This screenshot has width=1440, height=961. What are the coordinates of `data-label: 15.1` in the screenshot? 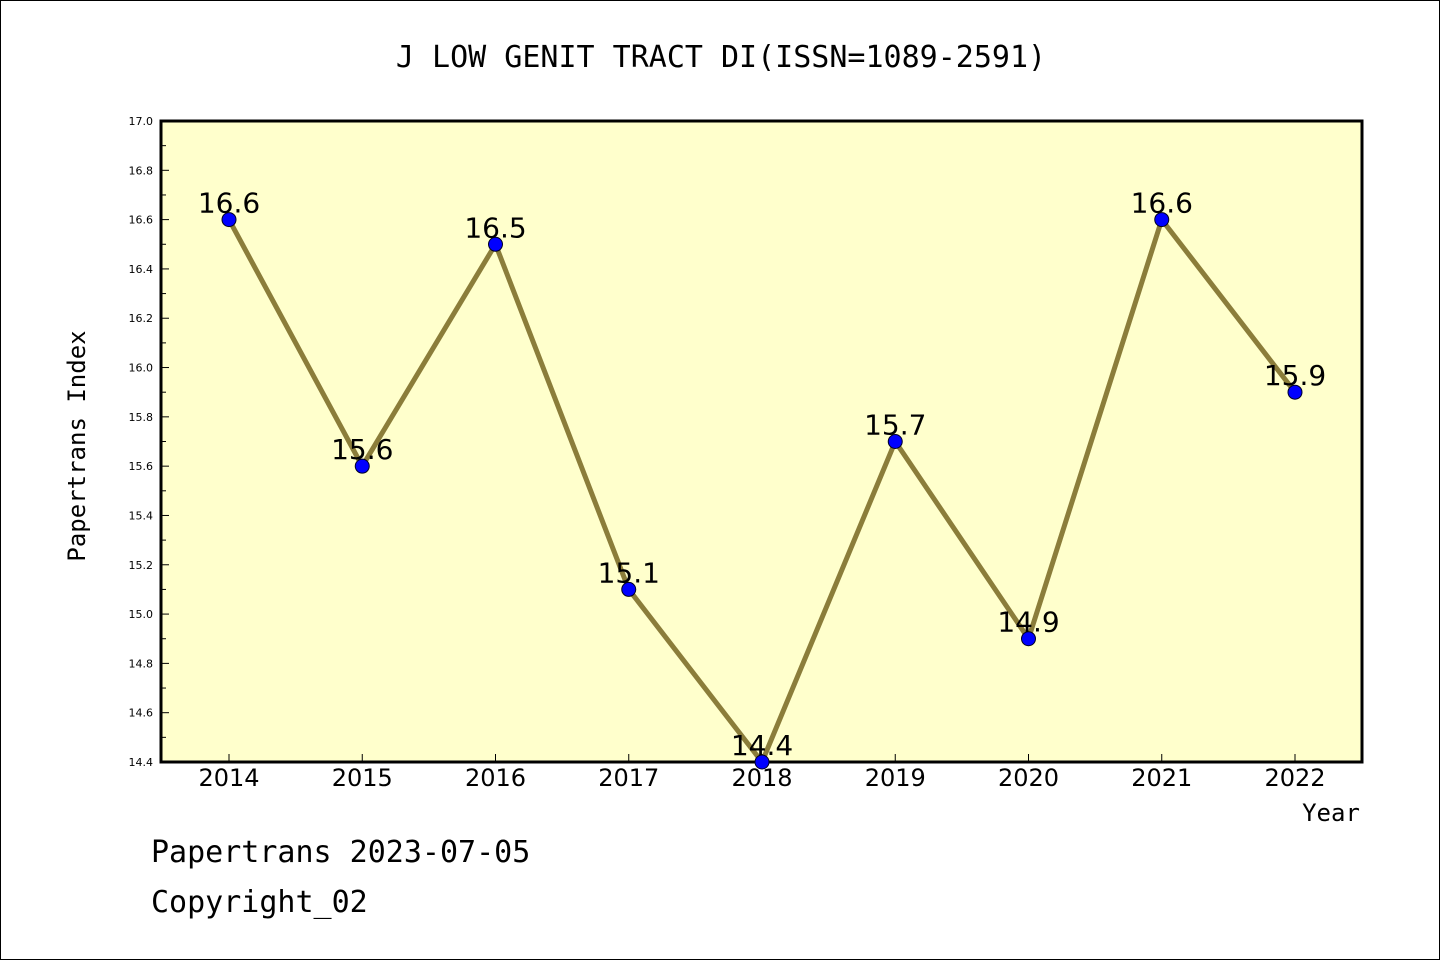 It's located at (629, 572).